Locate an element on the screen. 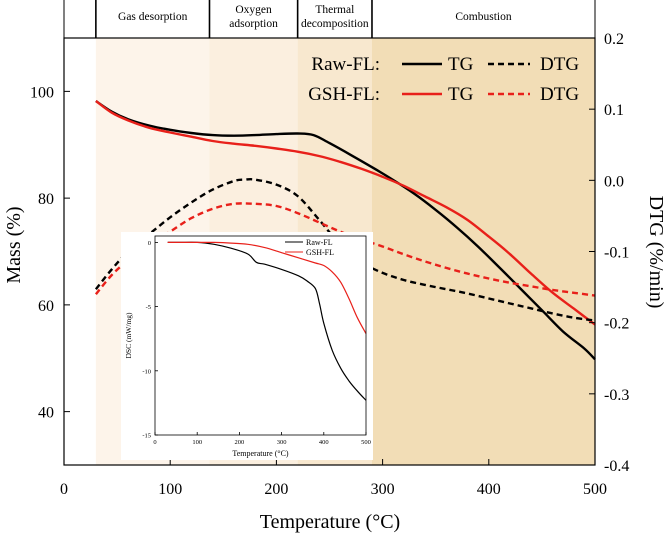 The height and width of the screenshot is (533, 664). inset-x-tick-label-4: 400 is located at coordinates (324, 442).